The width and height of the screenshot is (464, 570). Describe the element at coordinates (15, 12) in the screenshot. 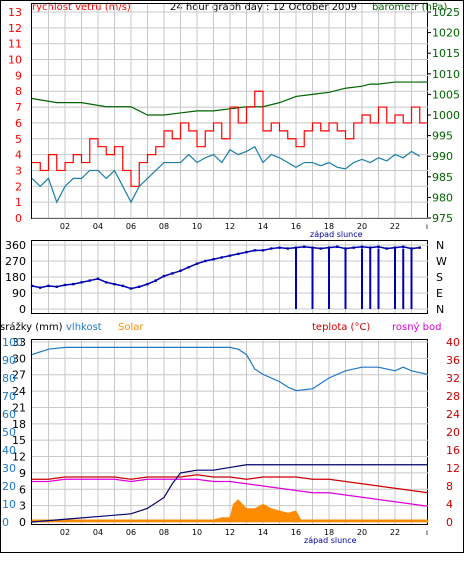

I see `wind-tick-label: 13` at that location.